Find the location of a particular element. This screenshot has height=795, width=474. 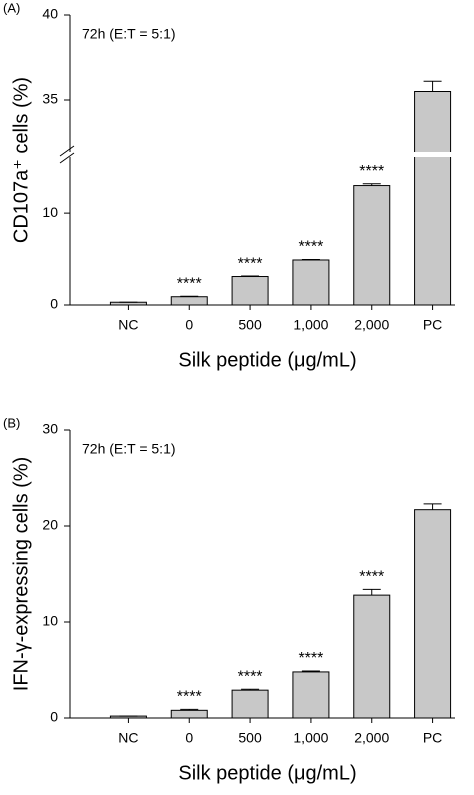

axis-break-gap is located at coordinates (256, 154).